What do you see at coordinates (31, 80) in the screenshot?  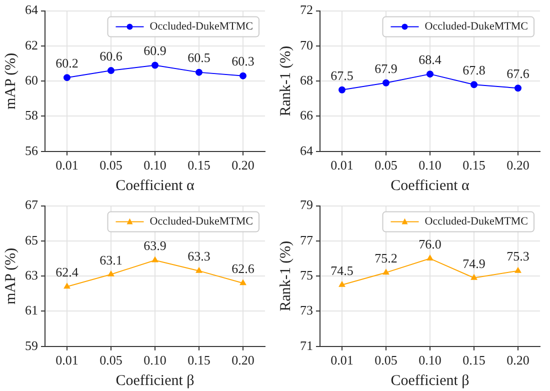 I see `y-tick-label: 60` at bounding box center [31, 80].